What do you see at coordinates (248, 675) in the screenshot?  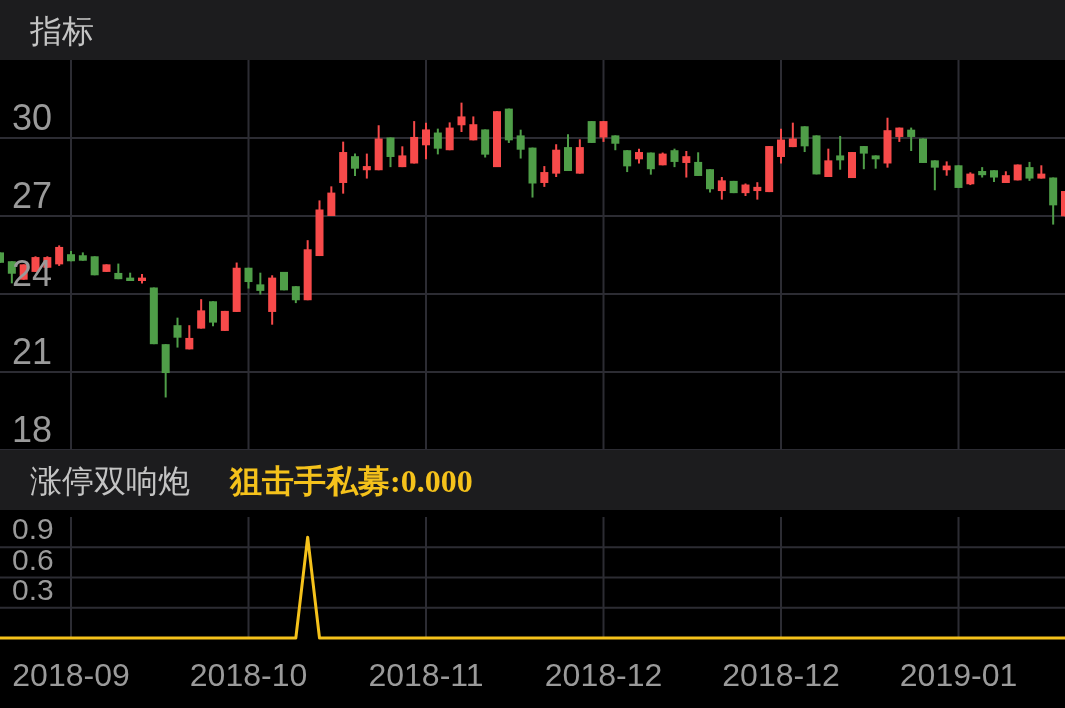 I see `x-tick-label: 2018-10` at bounding box center [248, 675].